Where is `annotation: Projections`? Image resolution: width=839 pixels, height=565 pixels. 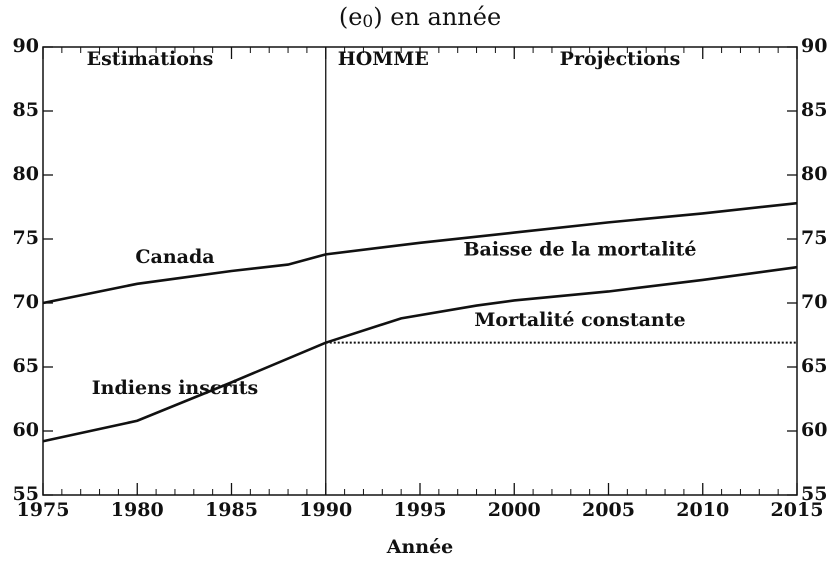
annotation: Projections is located at coordinates (620, 59).